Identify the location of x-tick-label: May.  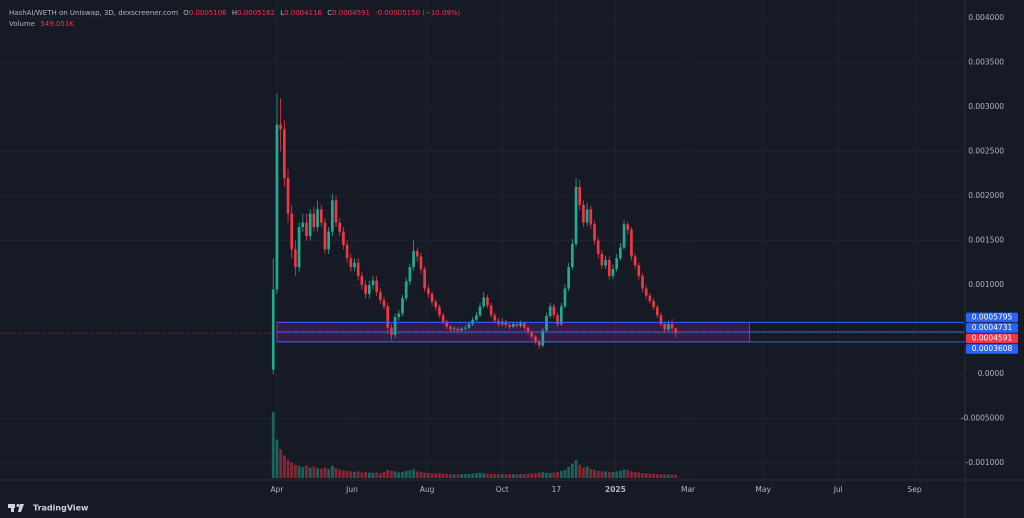
(763, 489).